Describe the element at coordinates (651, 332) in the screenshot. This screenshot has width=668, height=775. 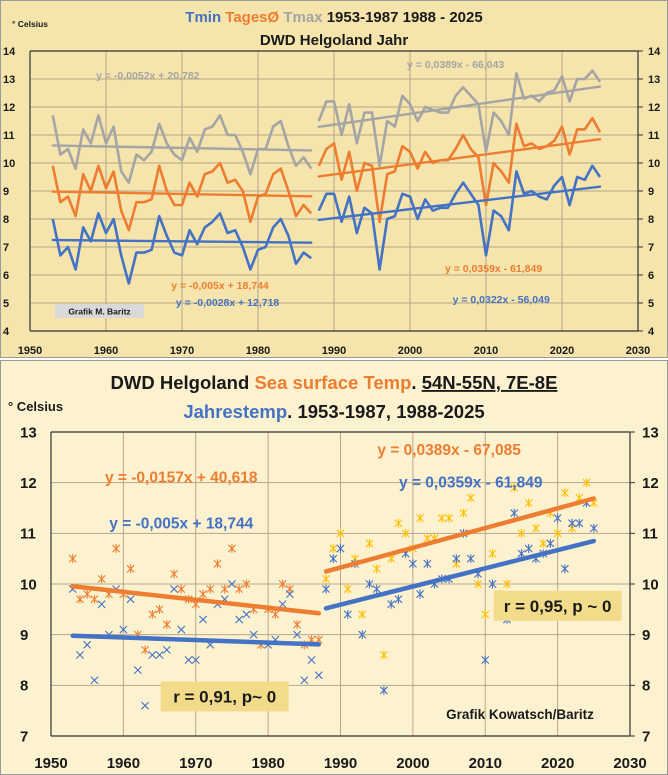
I see `y-tick-label-right: 4` at that location.